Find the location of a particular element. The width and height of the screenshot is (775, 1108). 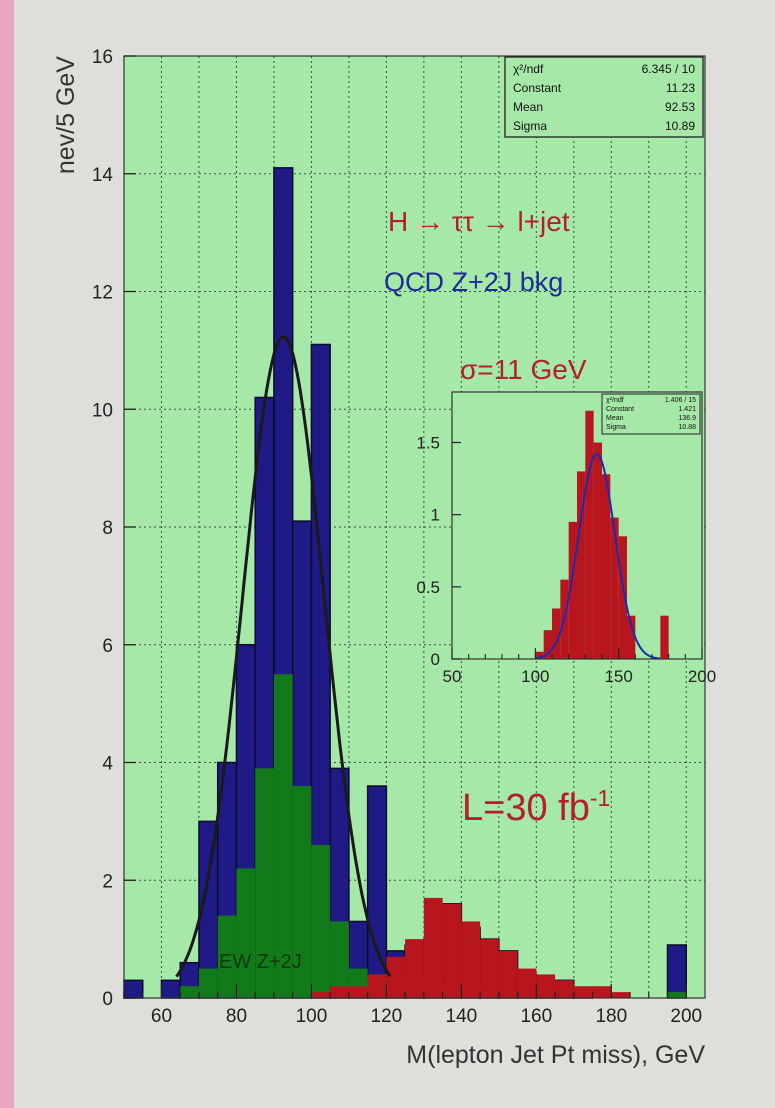

inset-stats-label: Mean is located at coordinates (615, 418).